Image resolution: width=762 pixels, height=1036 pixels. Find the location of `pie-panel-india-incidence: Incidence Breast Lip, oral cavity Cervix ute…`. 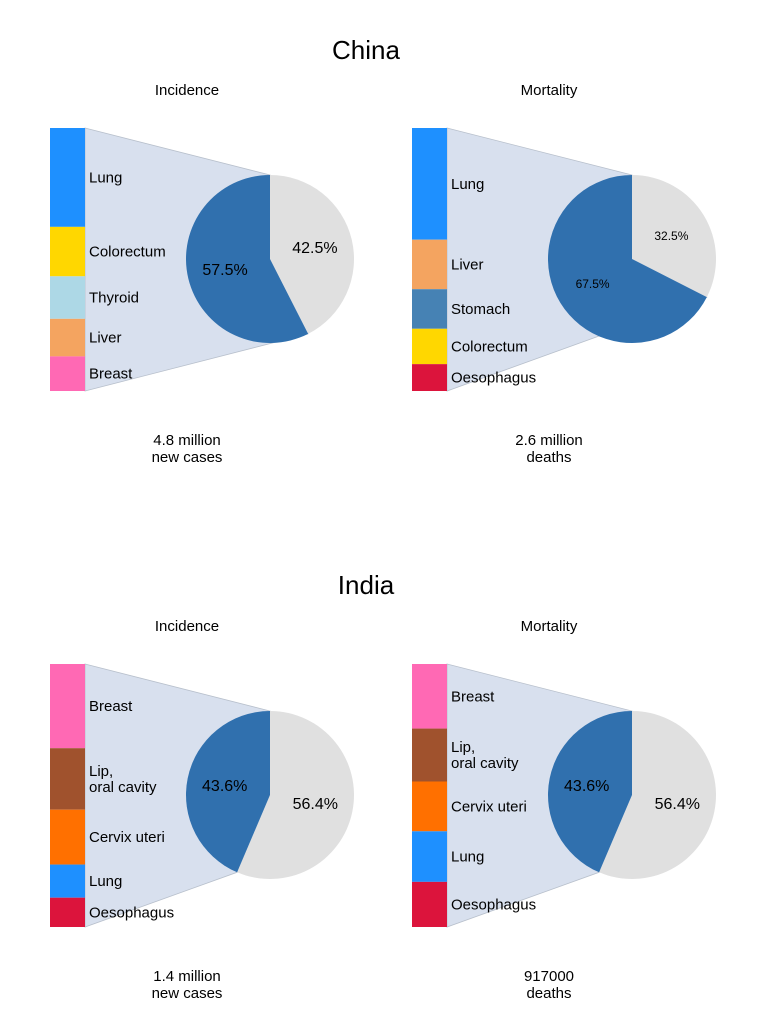

pie-panel-india-incidence: Incidence Breast Lip, oral cavity Cervix ute… is located at coordinates (202, 810).